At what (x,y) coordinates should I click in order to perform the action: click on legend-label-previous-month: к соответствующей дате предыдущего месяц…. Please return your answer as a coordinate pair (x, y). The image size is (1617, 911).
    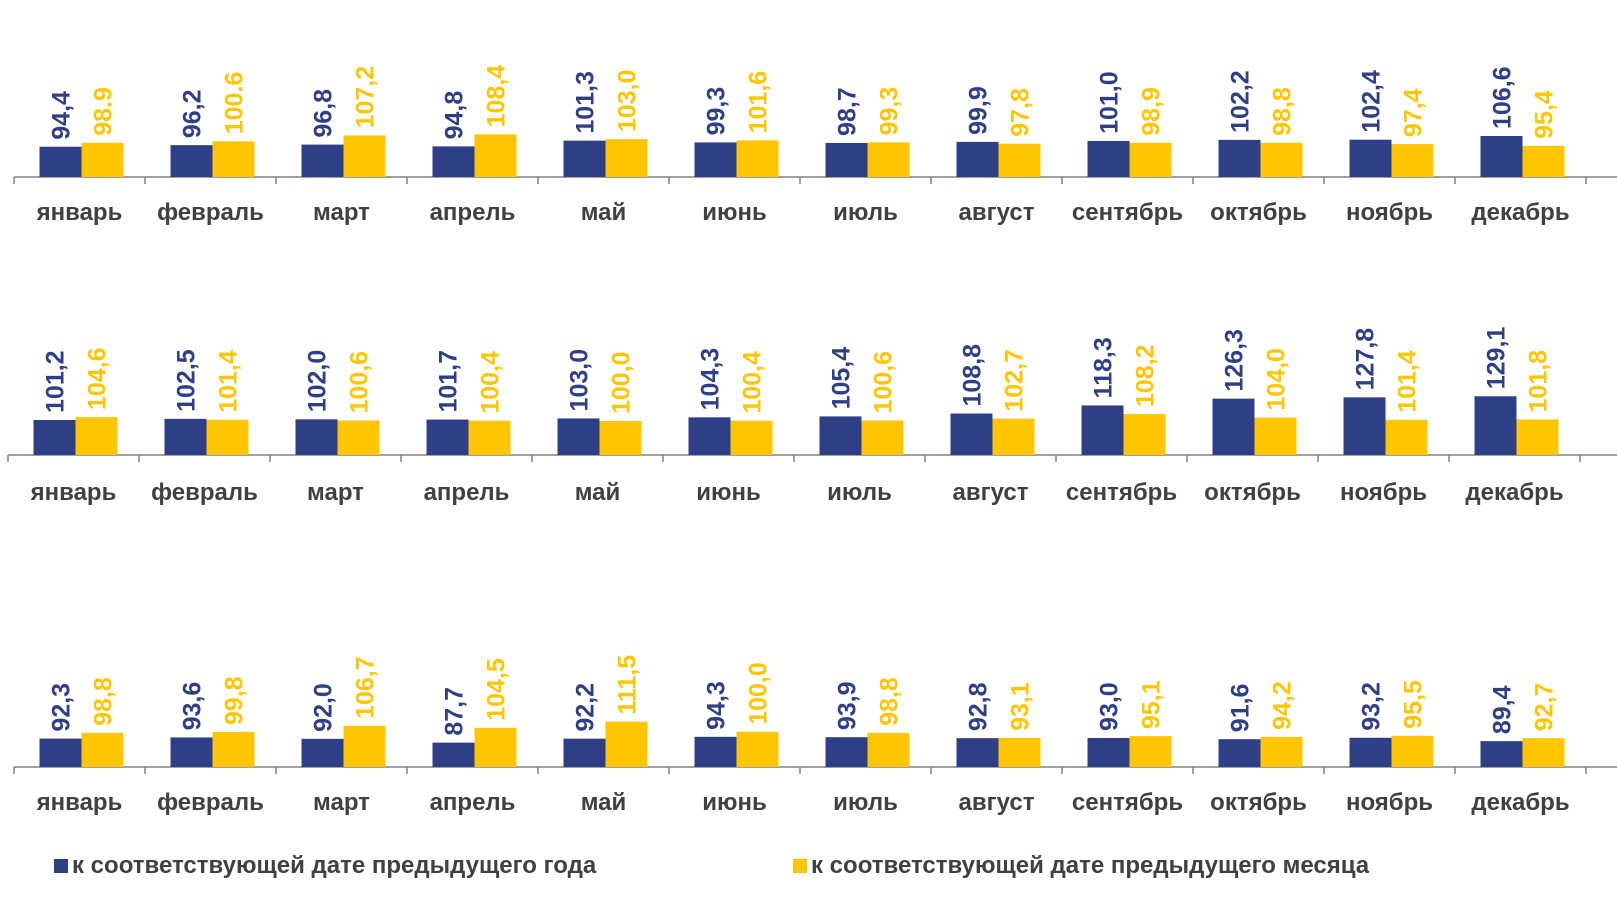
    Looking at the image, I should click on (1090, 865).